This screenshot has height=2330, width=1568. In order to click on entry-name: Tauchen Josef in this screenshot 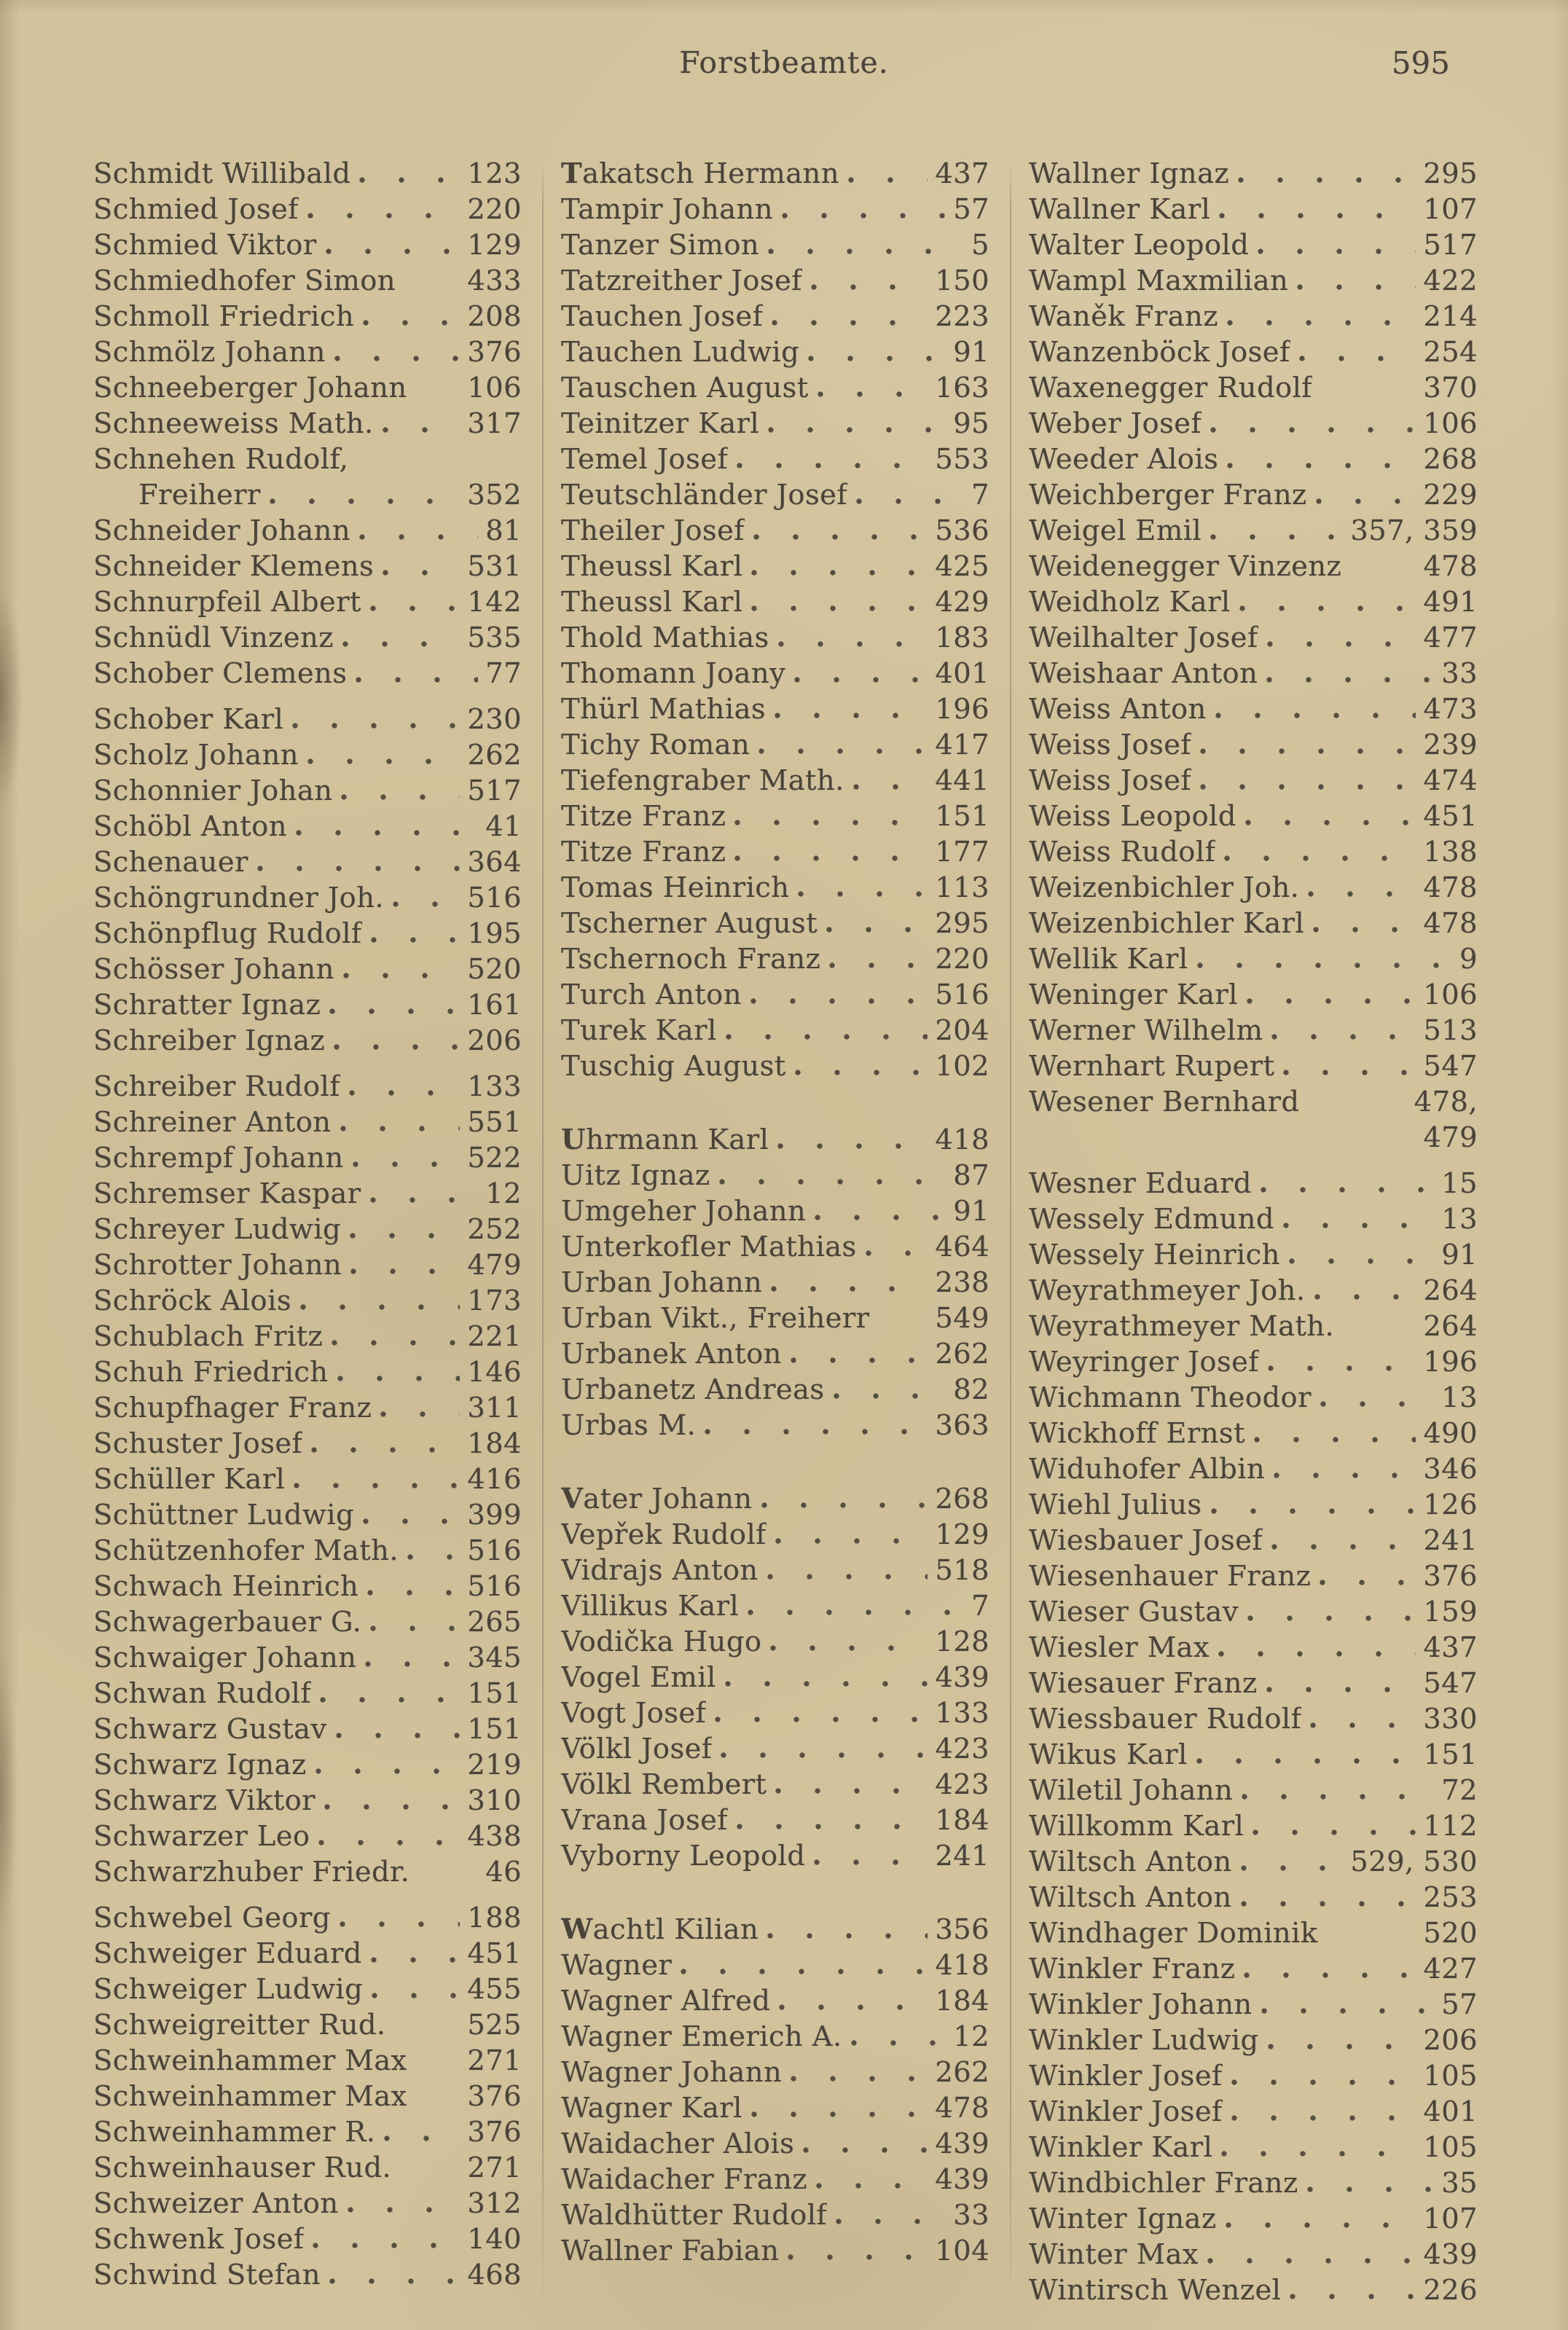, I will do `click(662, 316)`.